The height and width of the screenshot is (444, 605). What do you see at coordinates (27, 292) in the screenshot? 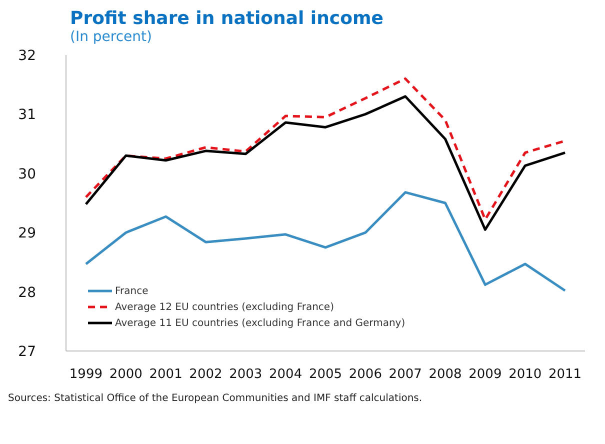
I see `y-tick-label: 28` at bounding box center [27, 292].